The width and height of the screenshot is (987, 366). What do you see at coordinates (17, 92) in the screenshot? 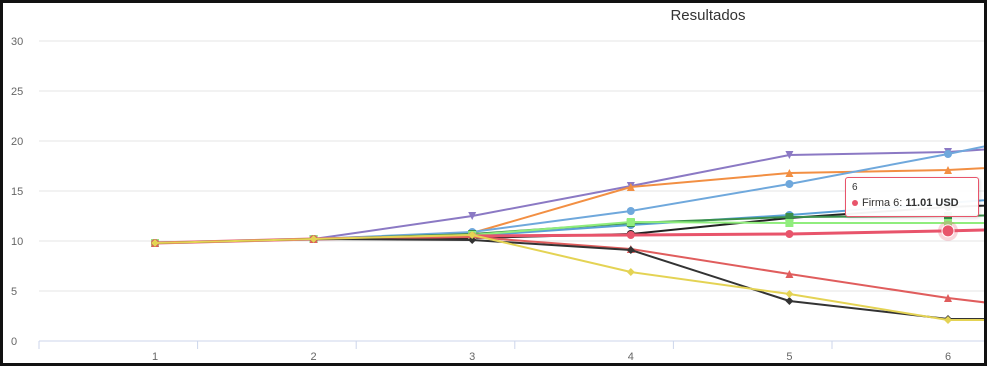
I see `y-tick-label: 25` at bounding box center [17, 92].